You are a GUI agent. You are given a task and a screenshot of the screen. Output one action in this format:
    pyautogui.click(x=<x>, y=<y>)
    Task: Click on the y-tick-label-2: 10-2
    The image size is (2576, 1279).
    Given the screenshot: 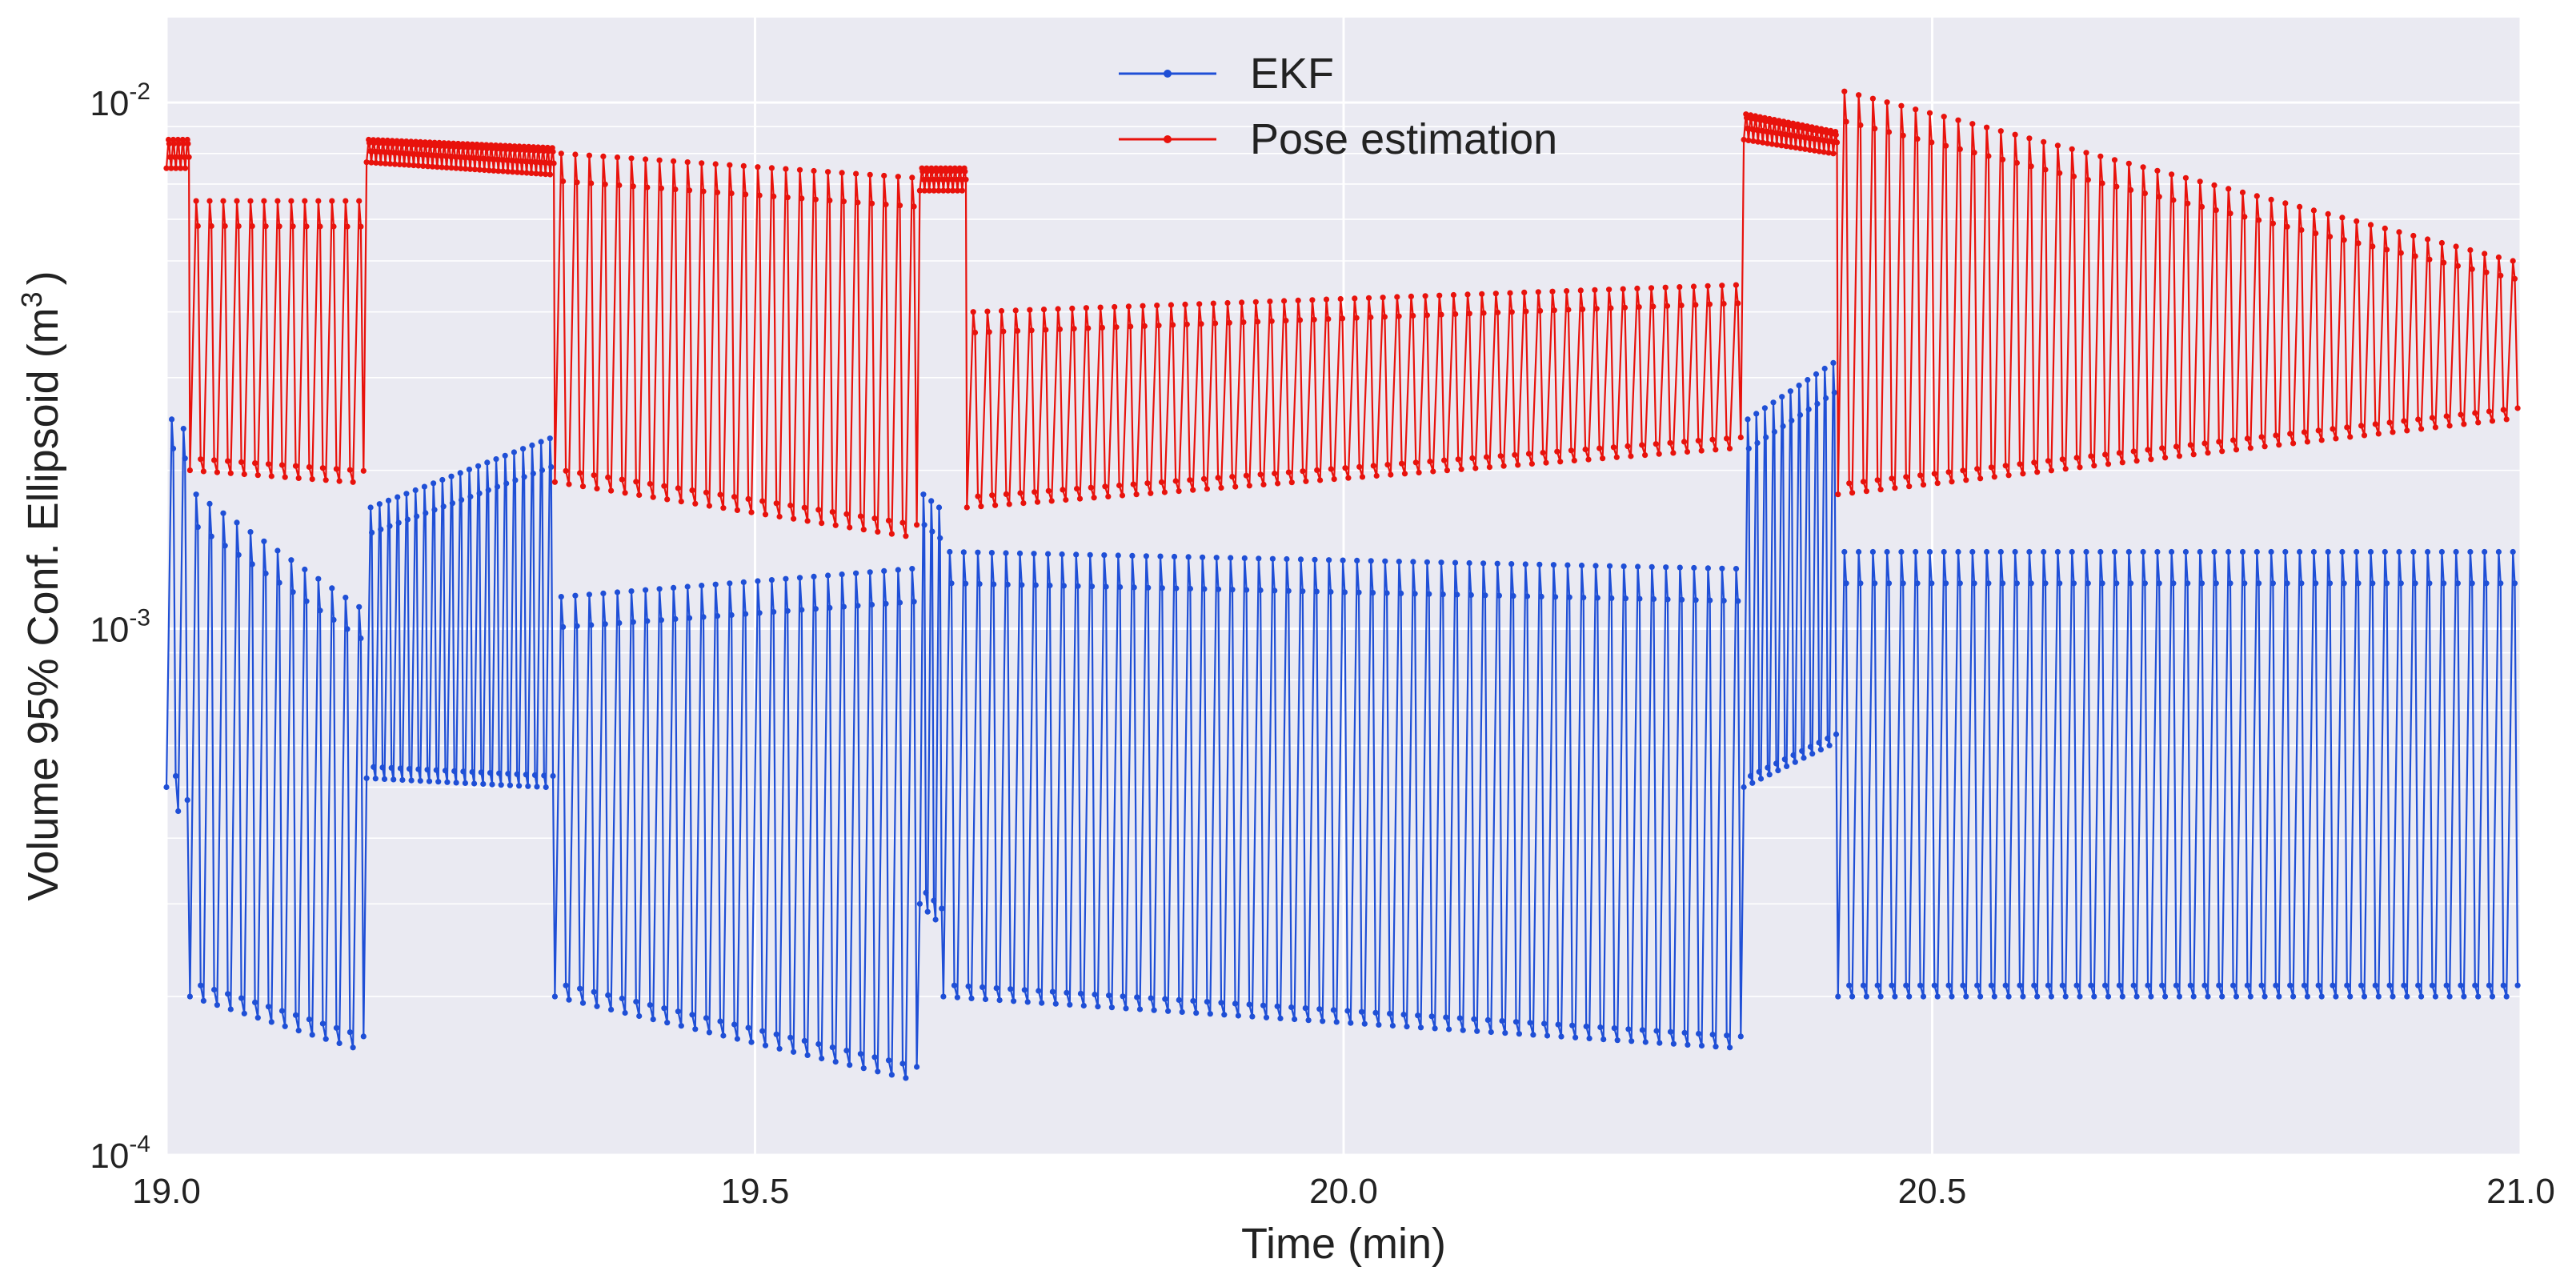 What is the action you would take?
    pyautogui.click(x=120, y=100)
    